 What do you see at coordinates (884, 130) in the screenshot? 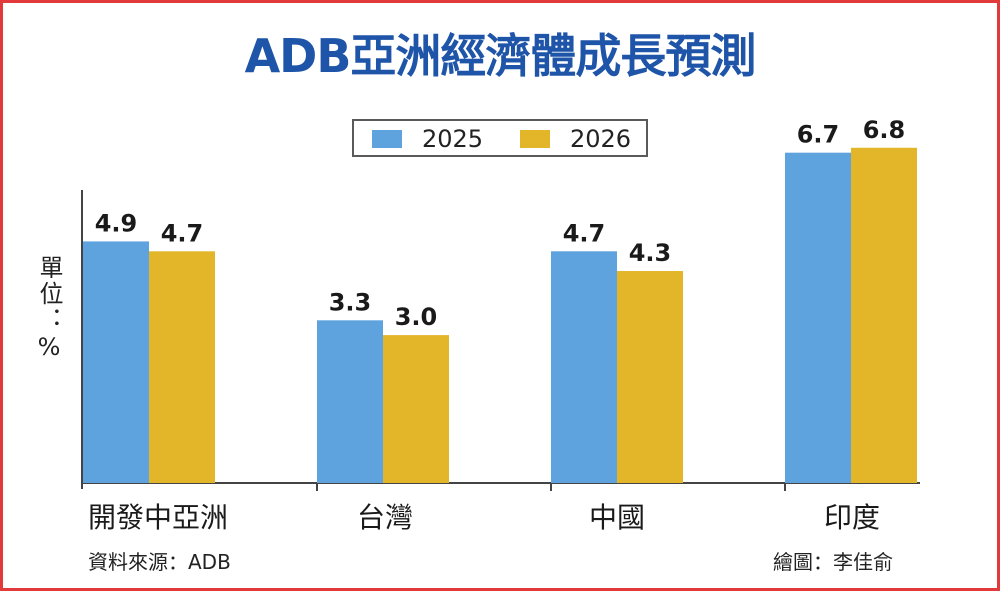
I see `data-label-2026-3: 6.8` at bounding box center [884, 130].